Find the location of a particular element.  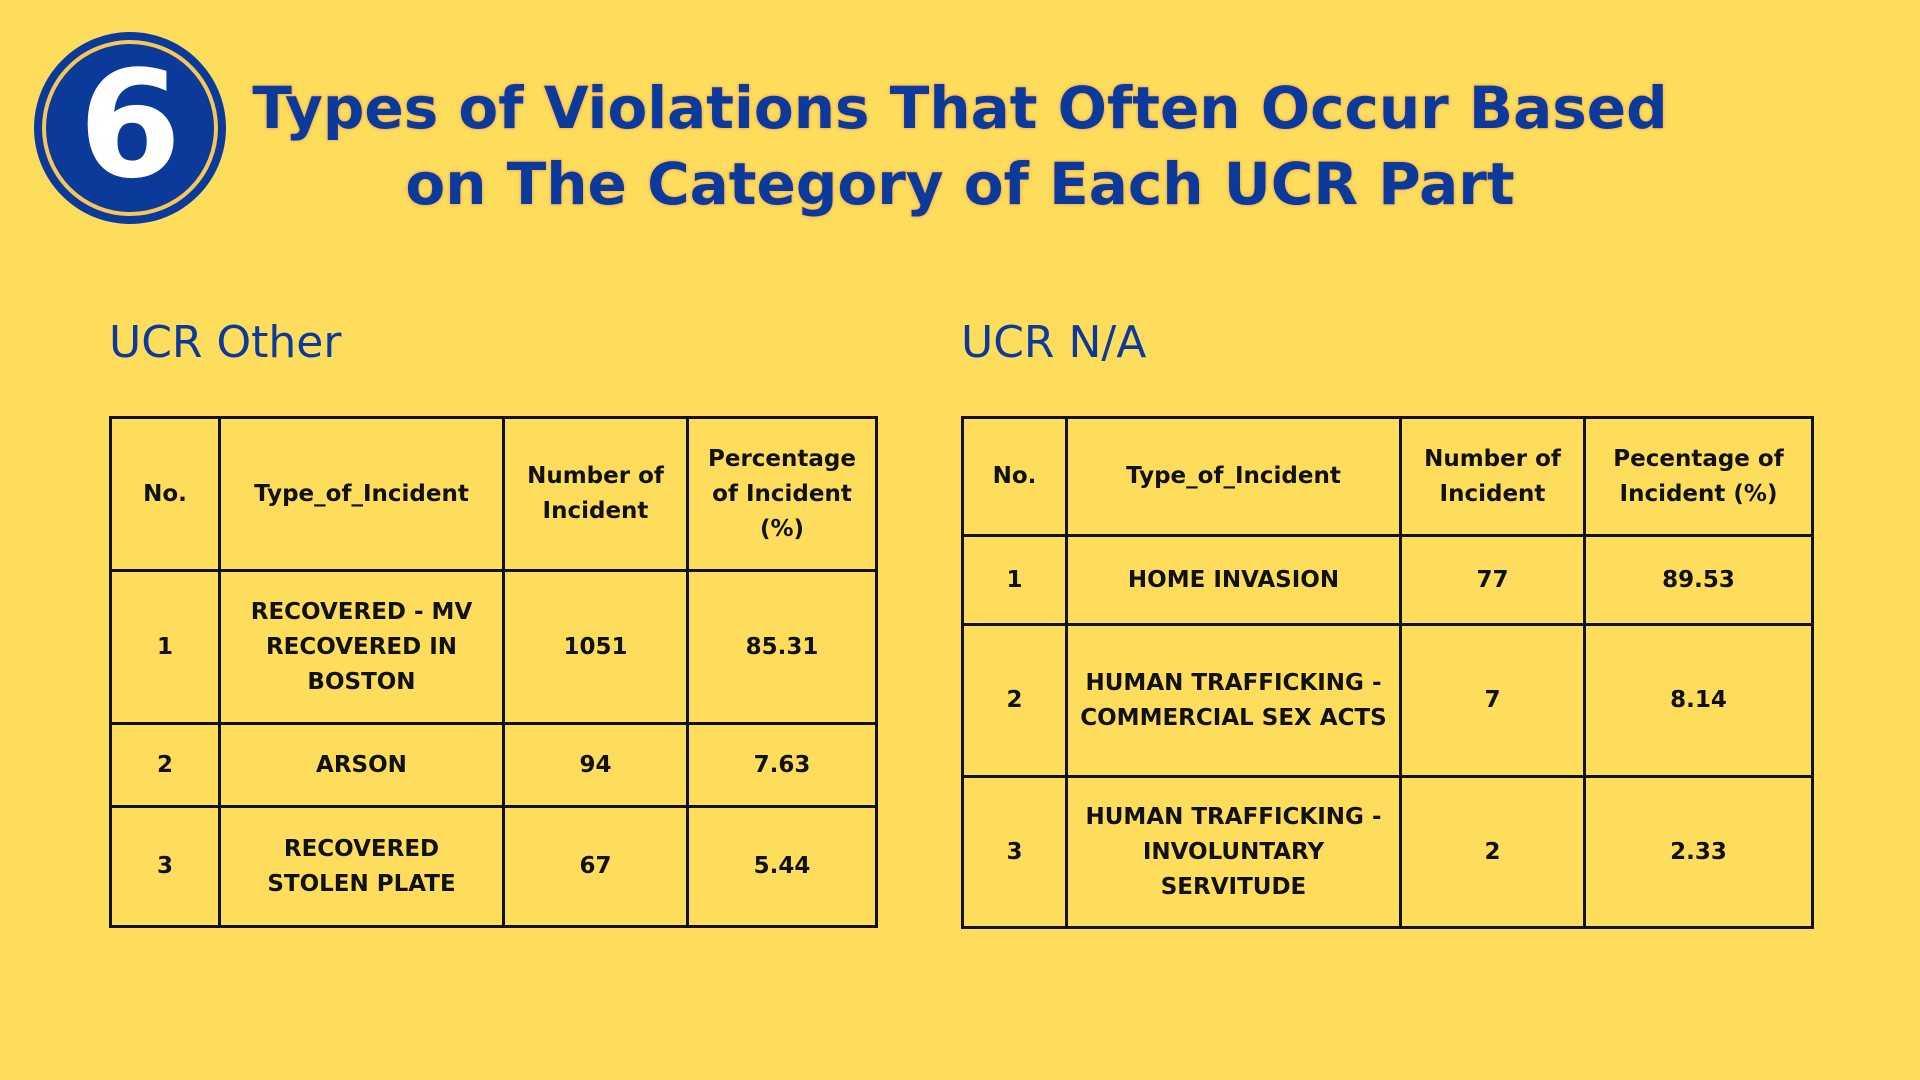

cell-type: ARSON is located at coordinates (361, 765).